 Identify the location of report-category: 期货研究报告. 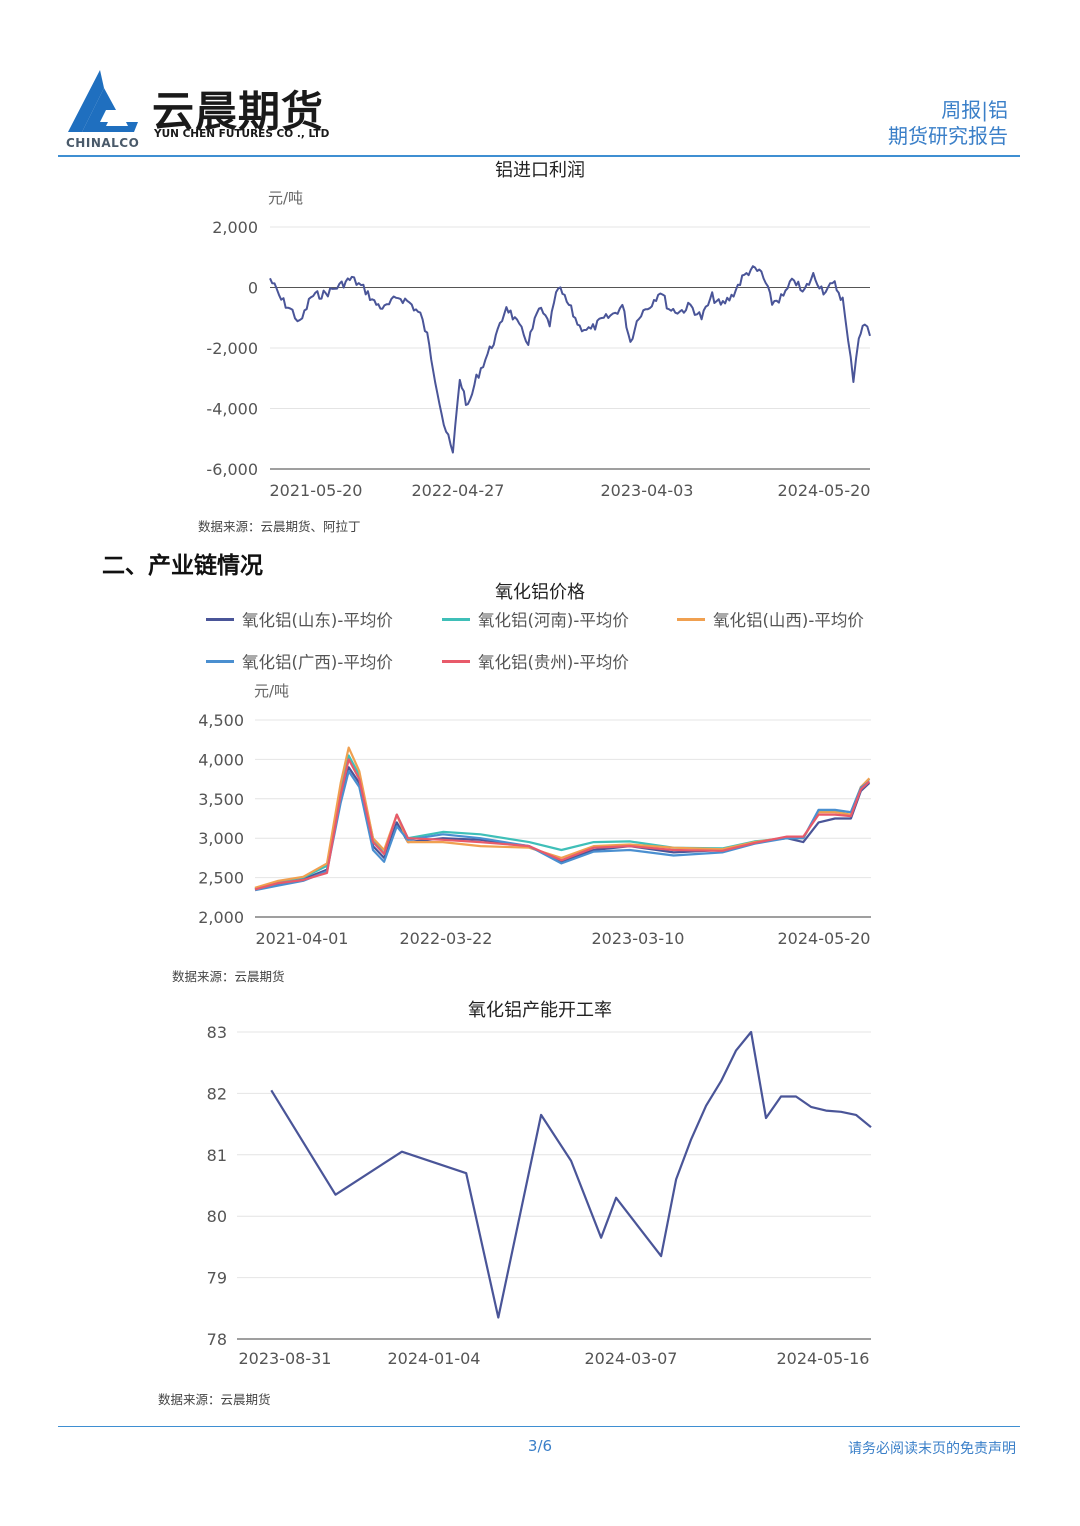
(948, 136).